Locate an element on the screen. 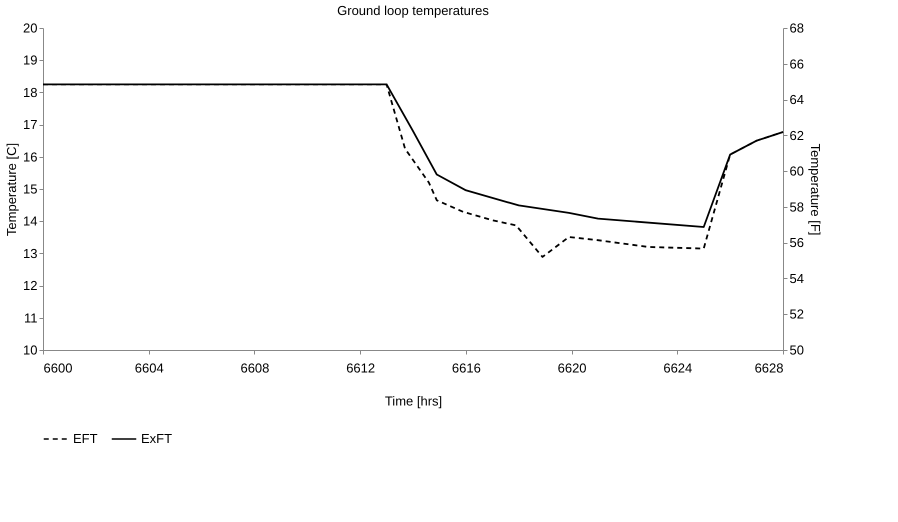  x-axis-title: Time [hrs] is located at coordinates (413, 401).